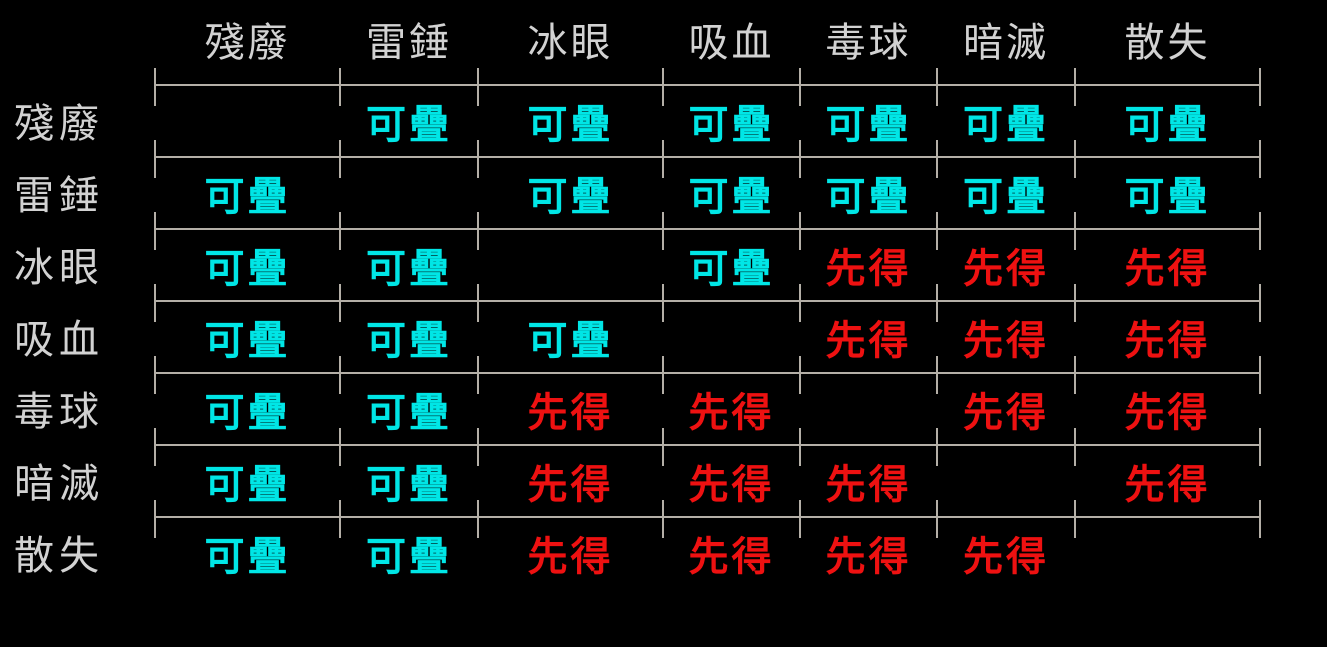  I want to click on table-row: 暗滅 可疊 可疊 先得 先得 先得 先得, so click(630, 472).